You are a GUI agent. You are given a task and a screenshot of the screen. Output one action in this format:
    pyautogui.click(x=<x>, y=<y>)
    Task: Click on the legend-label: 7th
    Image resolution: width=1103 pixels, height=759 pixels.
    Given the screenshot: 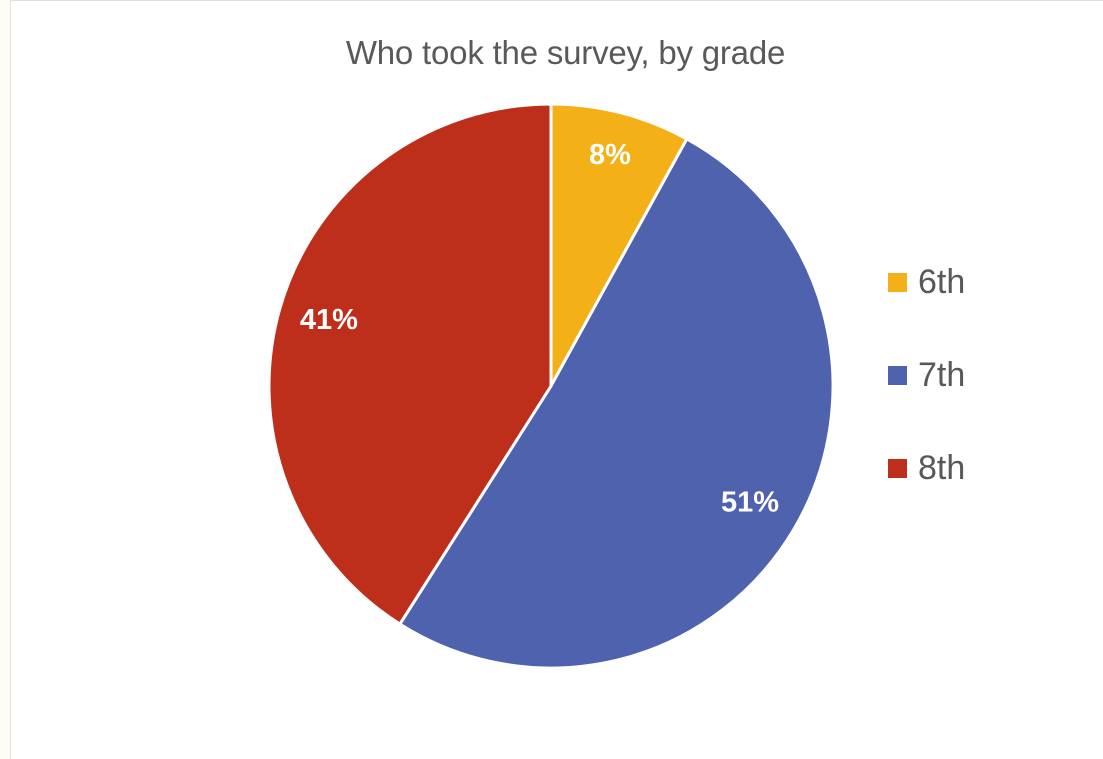 What is the action you would take?
    pyautogui.click(x=942, y=374)
    